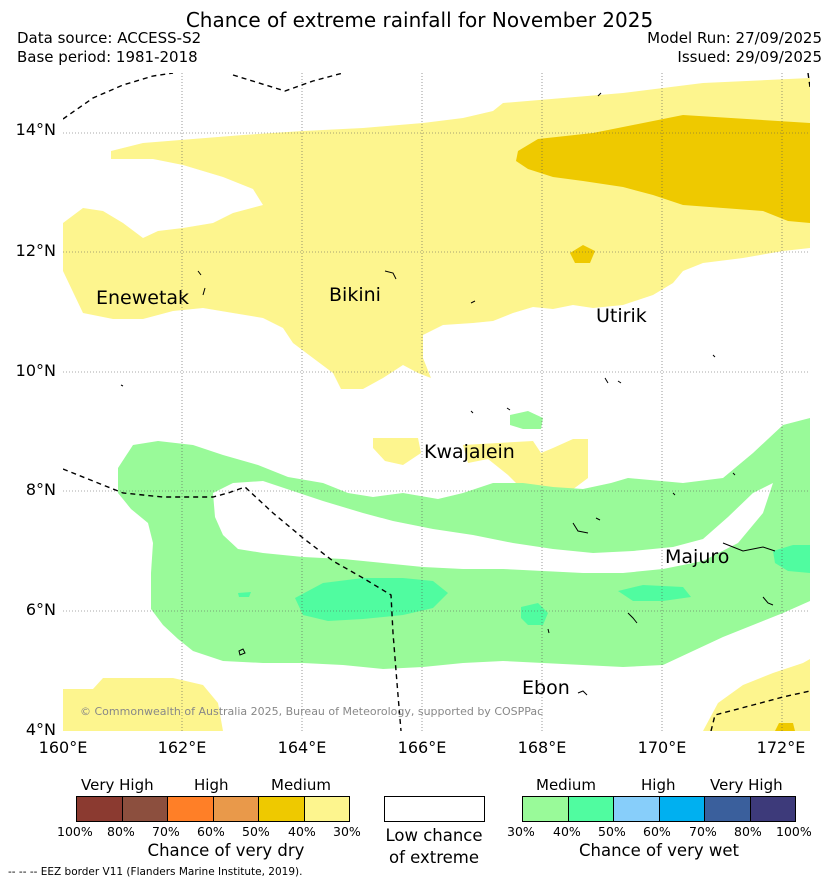  I want to click on dry-patch-southeast, so click(756, 695).